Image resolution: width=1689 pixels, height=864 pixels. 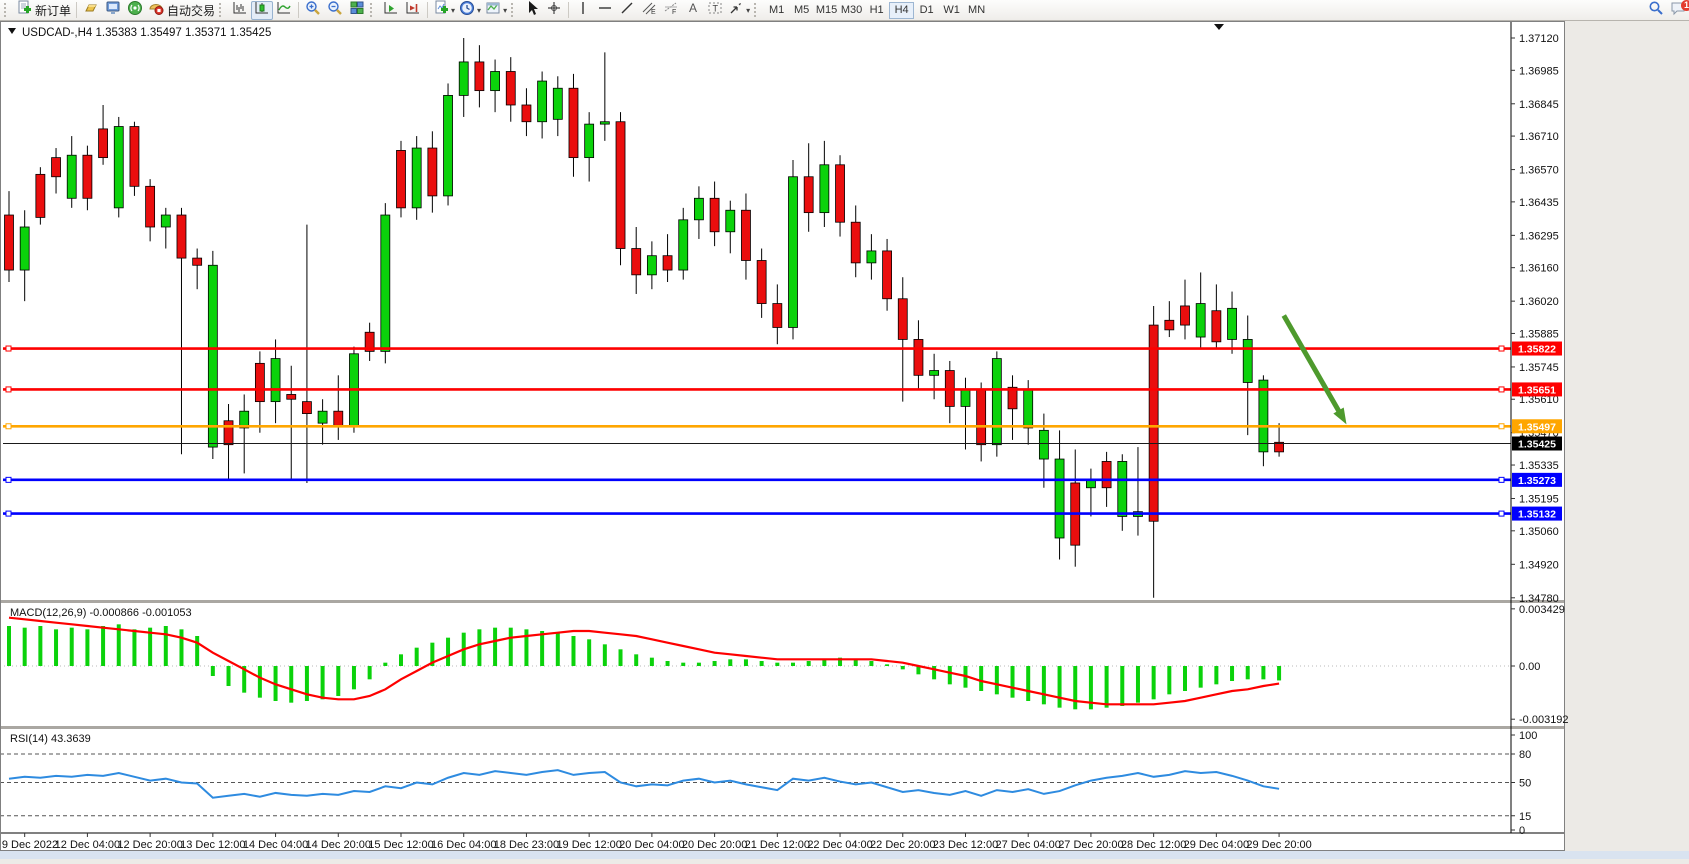 I want to click on search-button, so click(x=1656, y=10).